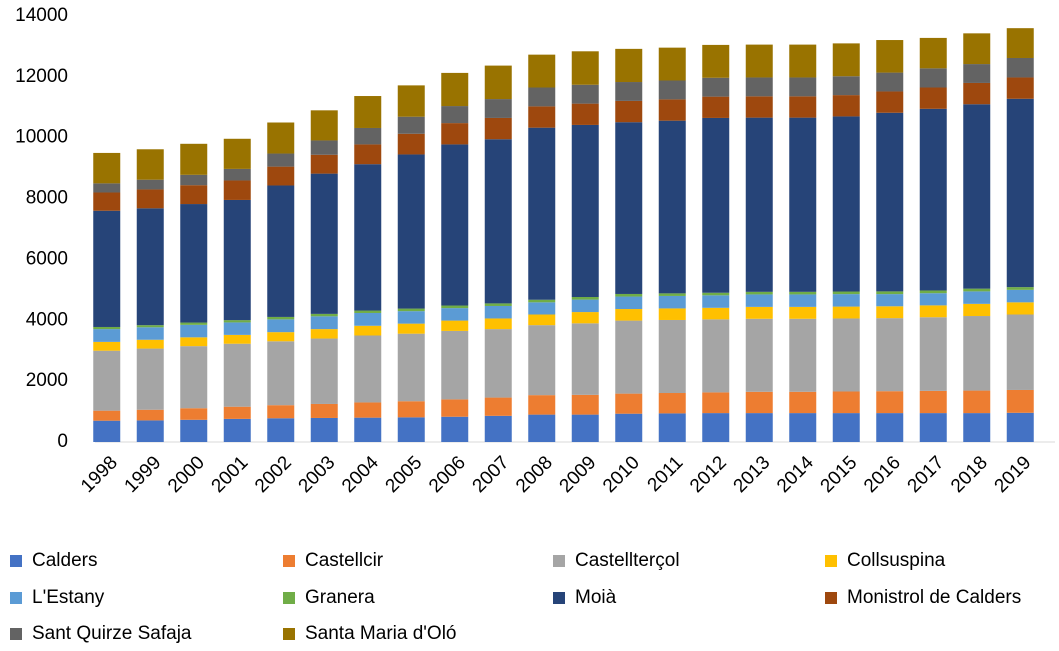 The width and height of the screenshot is (1059, 651). What do you see at coordinates (143, 474) in the screenshot?
I see `x-tick-label: 1999` at bounding box center [143, 474].